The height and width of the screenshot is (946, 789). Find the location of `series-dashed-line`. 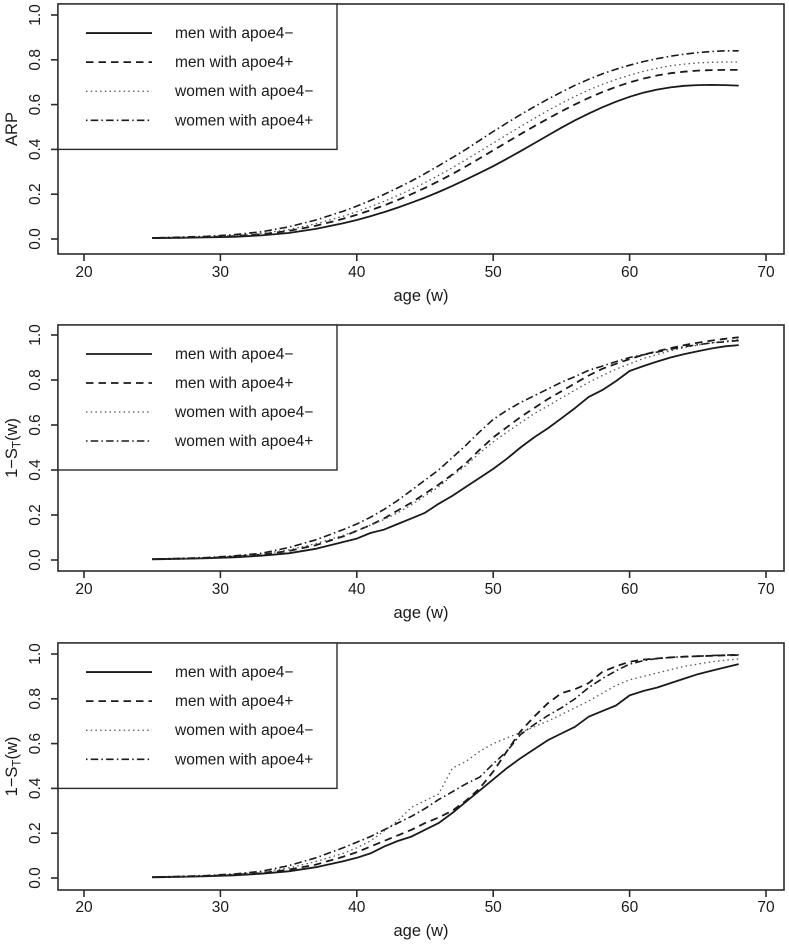

series-dashed-line is located at coordinates (445, 154).